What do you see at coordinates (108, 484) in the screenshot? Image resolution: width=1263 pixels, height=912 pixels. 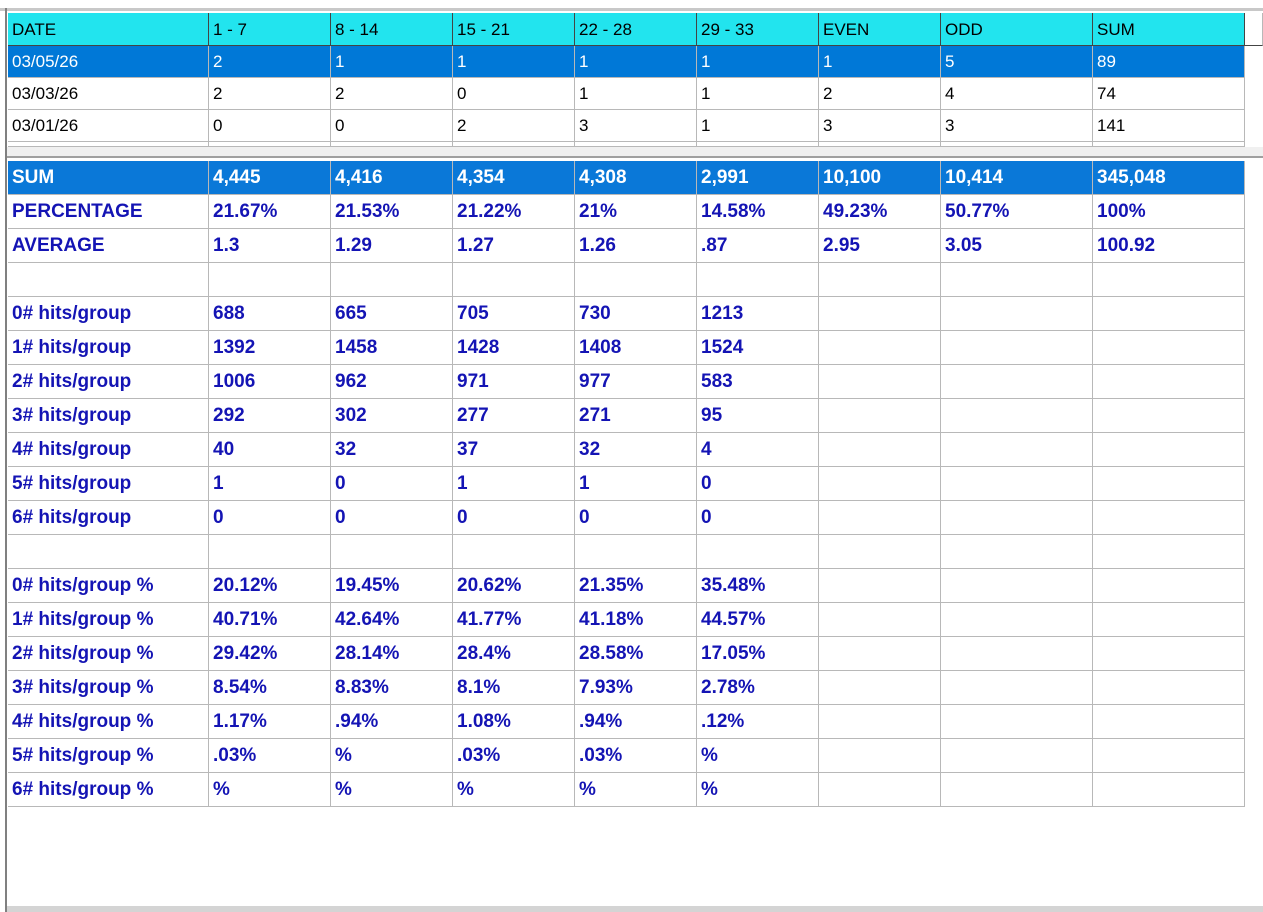 I see `grid-cell: 5# hits/group` at bounding box center [108, 484].